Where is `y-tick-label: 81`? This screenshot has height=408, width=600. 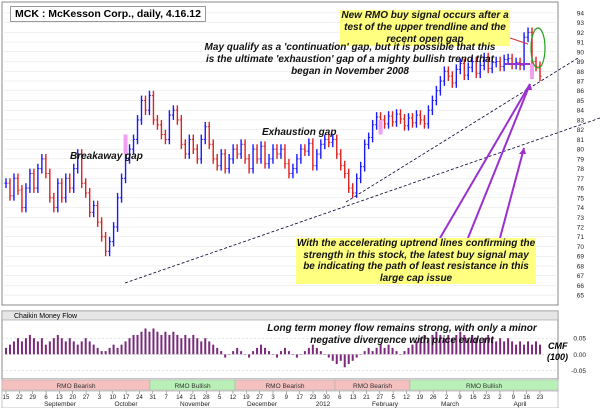
y-tick-label: 81 is located at coordinates (581, 140).